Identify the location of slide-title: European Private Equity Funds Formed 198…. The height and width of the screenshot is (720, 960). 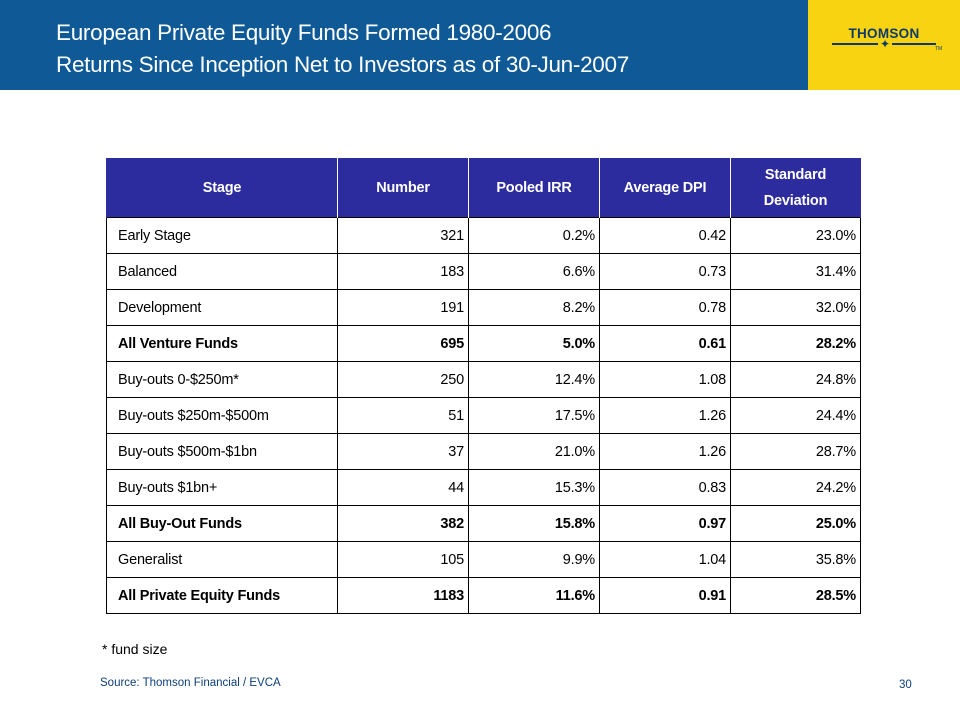
(304, 32).